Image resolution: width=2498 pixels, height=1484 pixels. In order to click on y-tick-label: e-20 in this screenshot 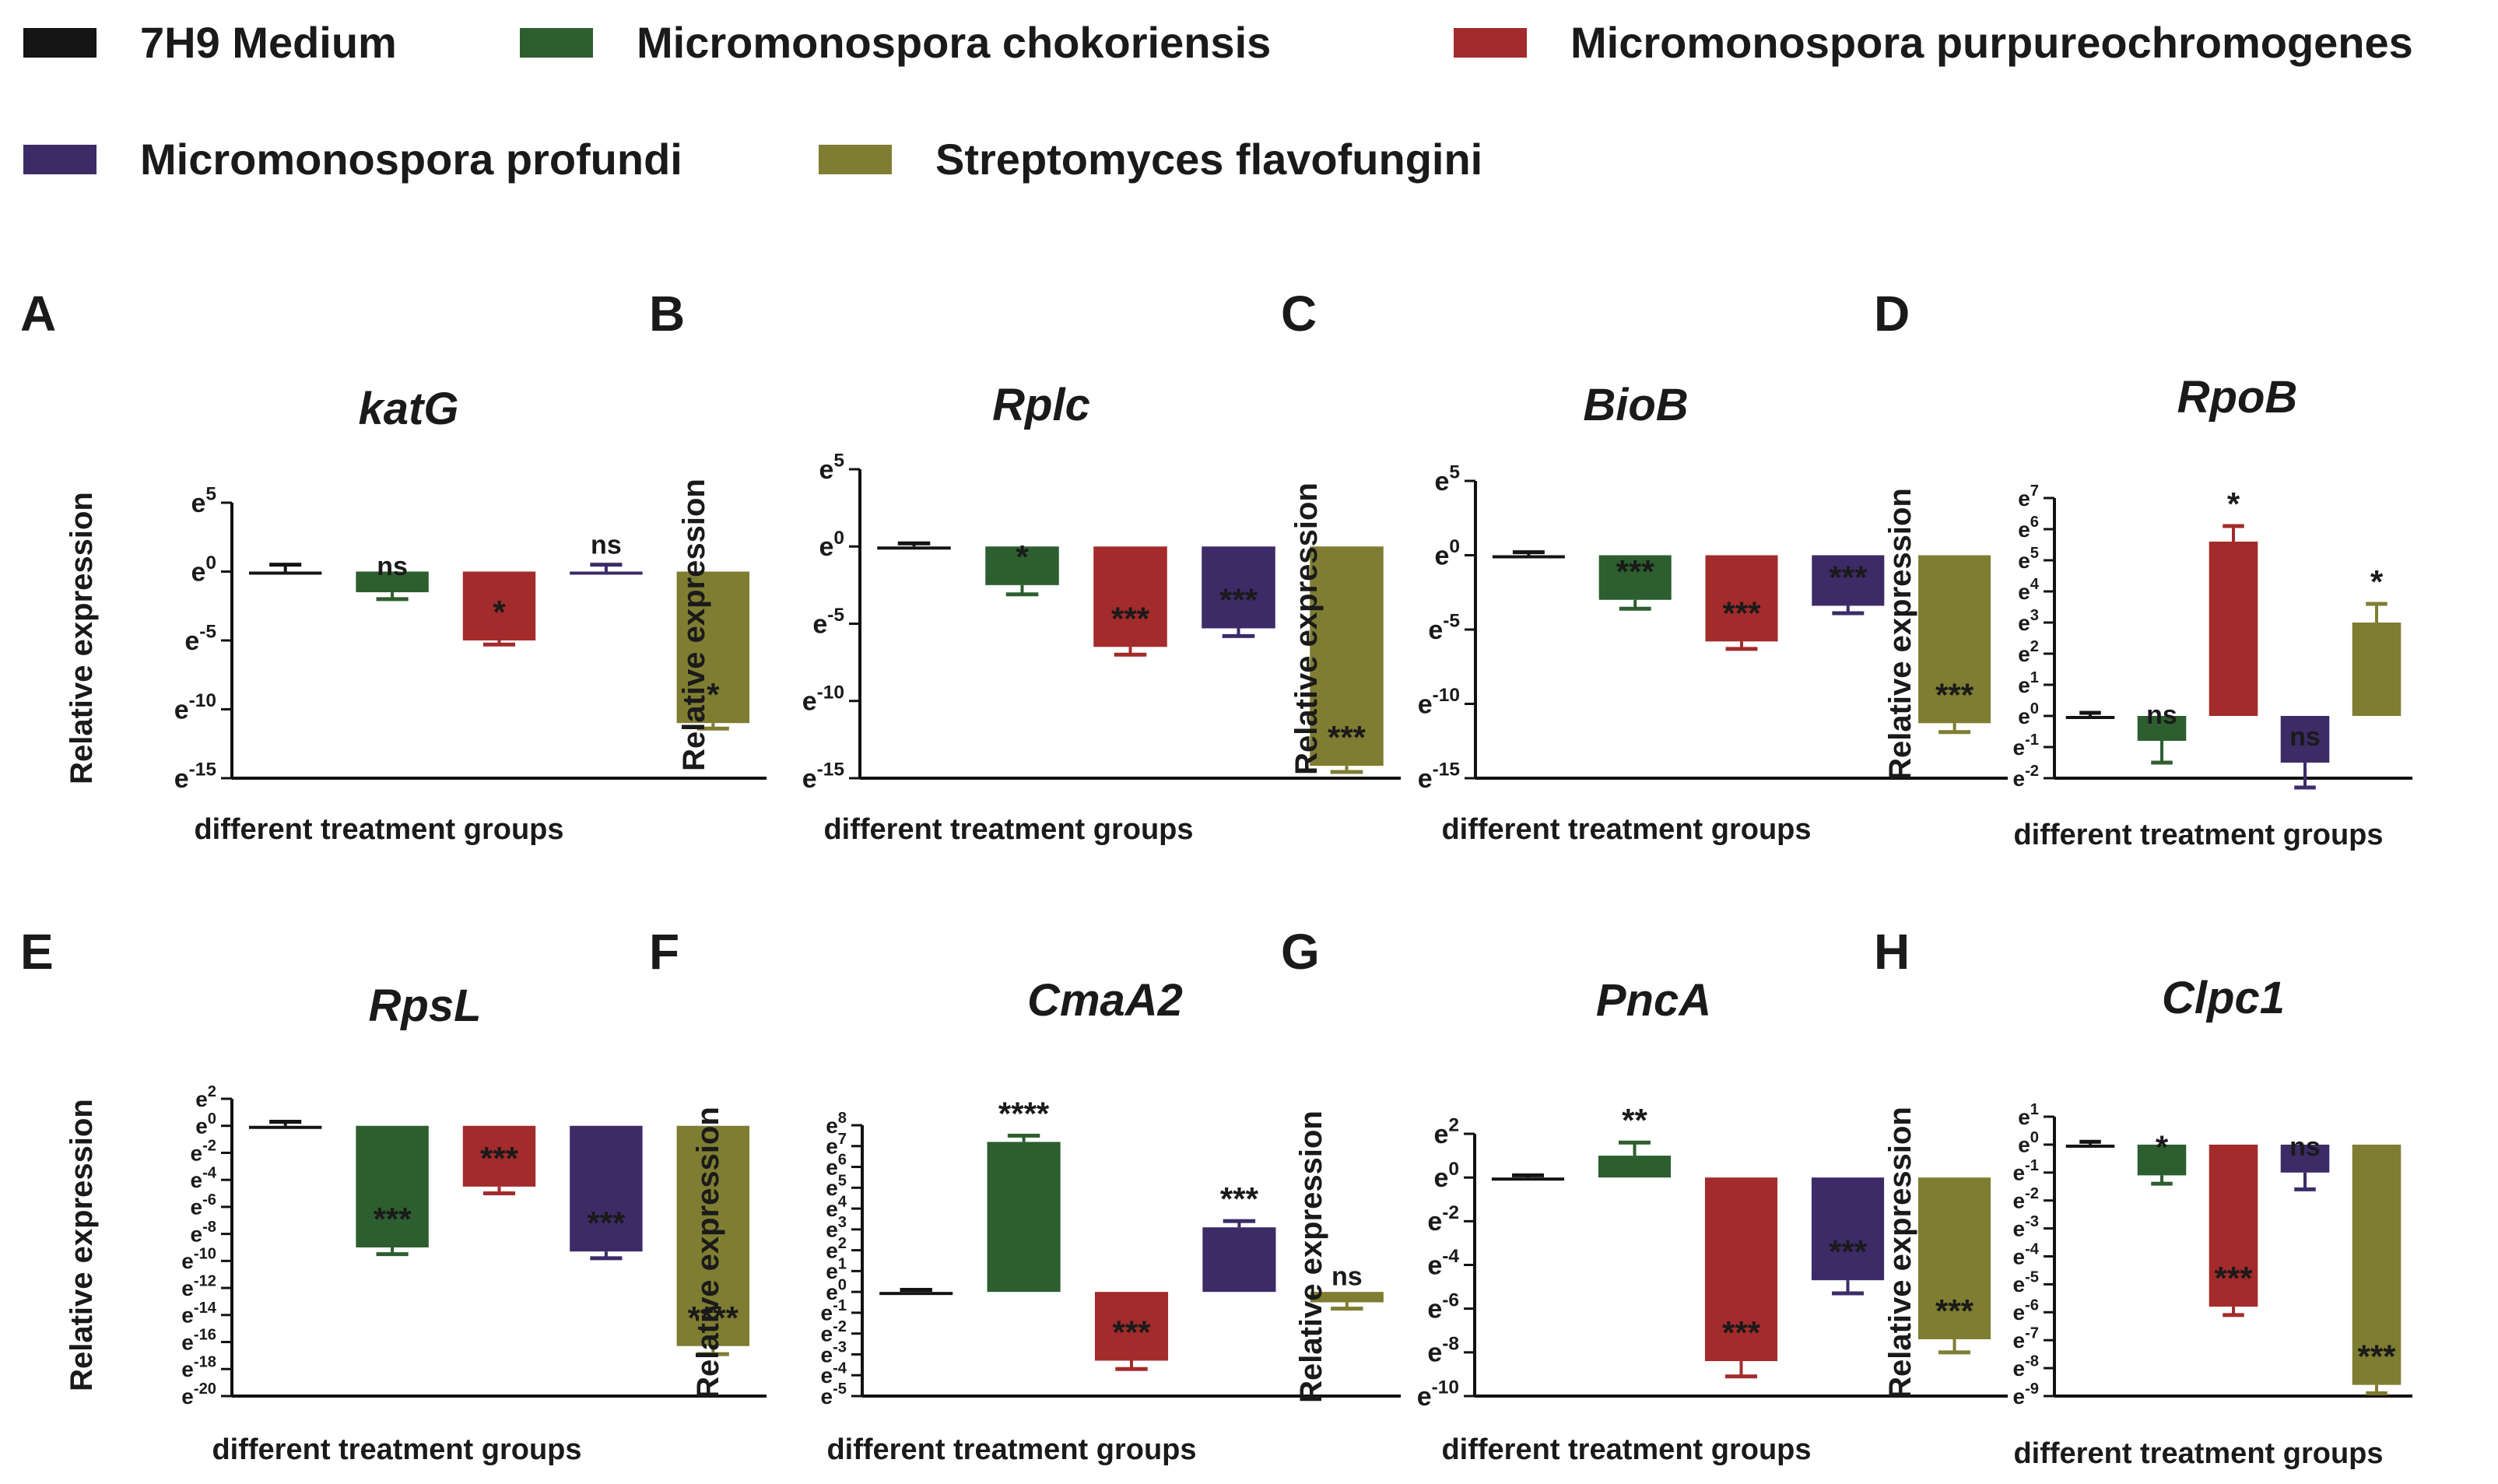, I will do `click(199, 1395)`.